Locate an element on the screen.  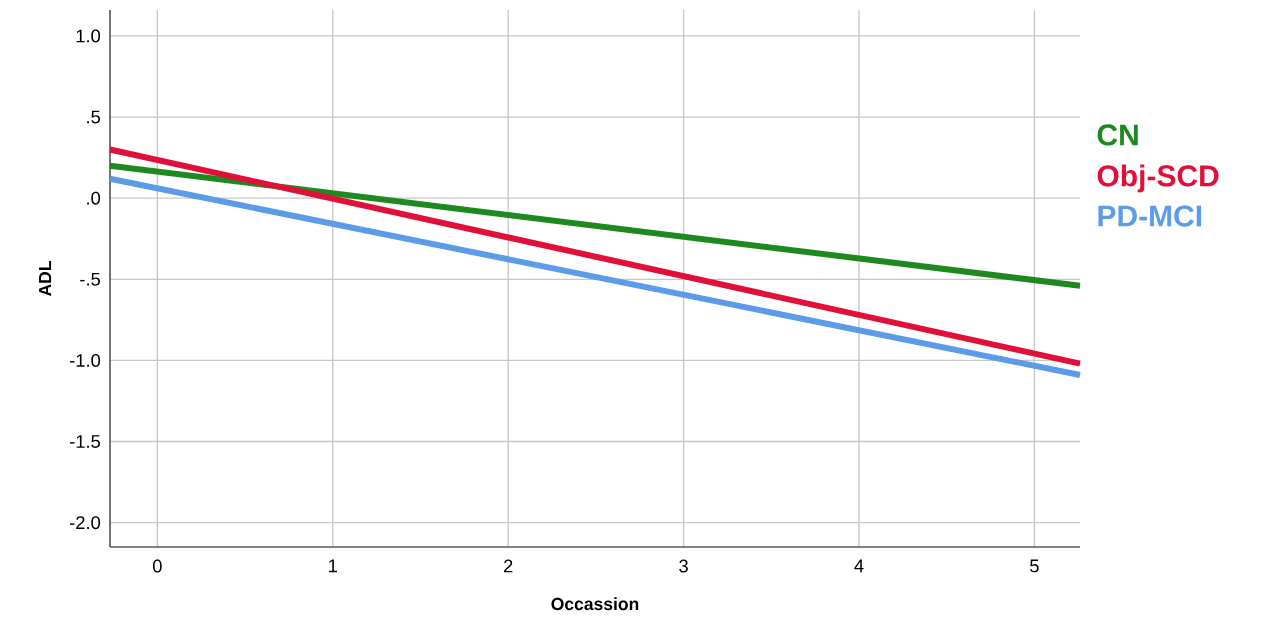
x-tick-label: 4 is located at coordinates (859, 566).